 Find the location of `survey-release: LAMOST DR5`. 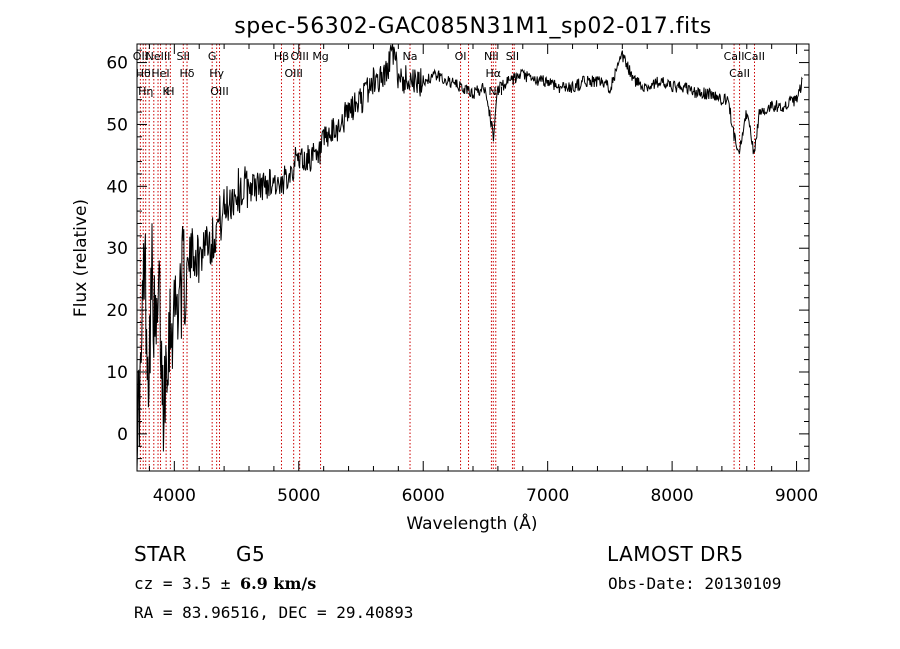

survey-release: LAMOST DR5 is located at coordinates (675, 554).